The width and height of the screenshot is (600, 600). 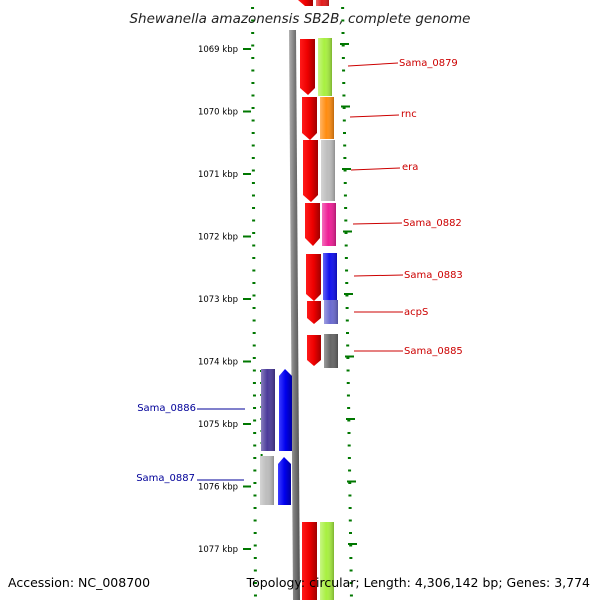 I want to click on cds-arrow-acps, so click(x=314, y=312).